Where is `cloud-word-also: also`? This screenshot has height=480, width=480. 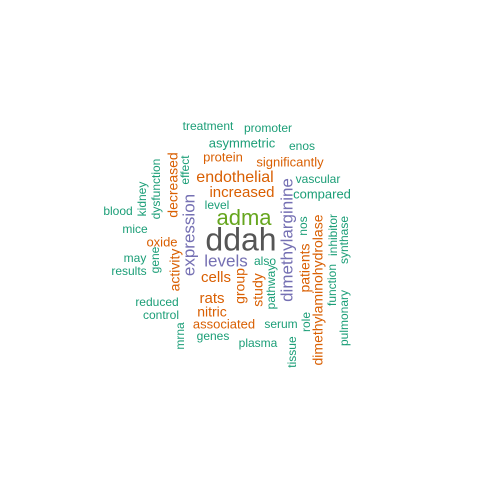 cloud-word-also: also is located at coordinates (265, 261).